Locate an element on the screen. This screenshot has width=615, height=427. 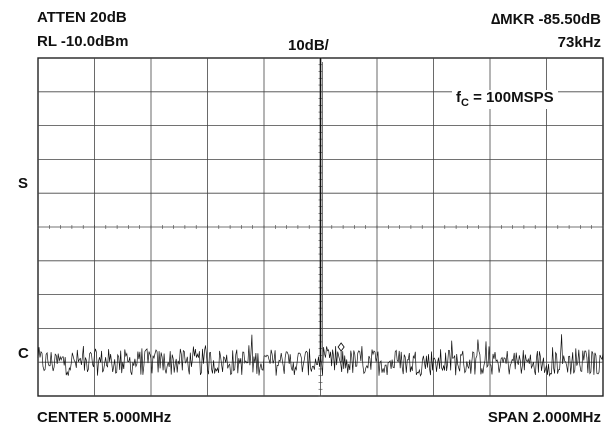
scale-label: 10dB/ is located at coordinates (308, 45).